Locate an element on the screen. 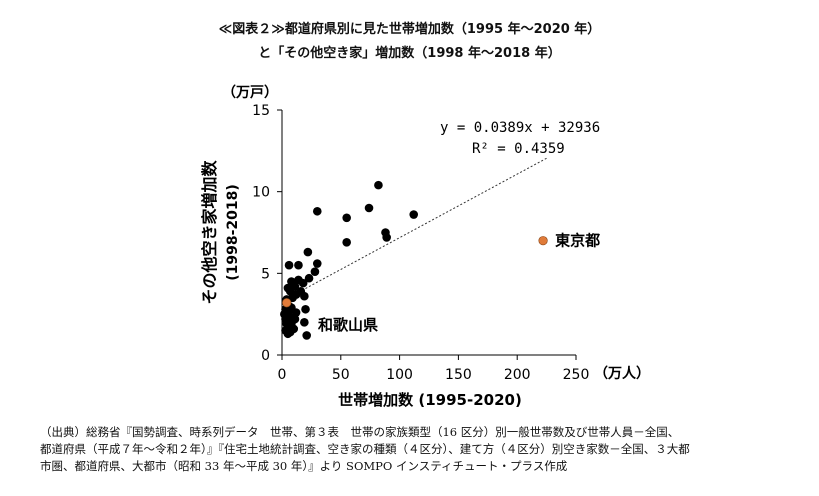 This screenshot has height=496, width=819. chart-title-line2: と「その他空き家」増加数（1998 年～2018 年） is located at coordinates (409, 53).